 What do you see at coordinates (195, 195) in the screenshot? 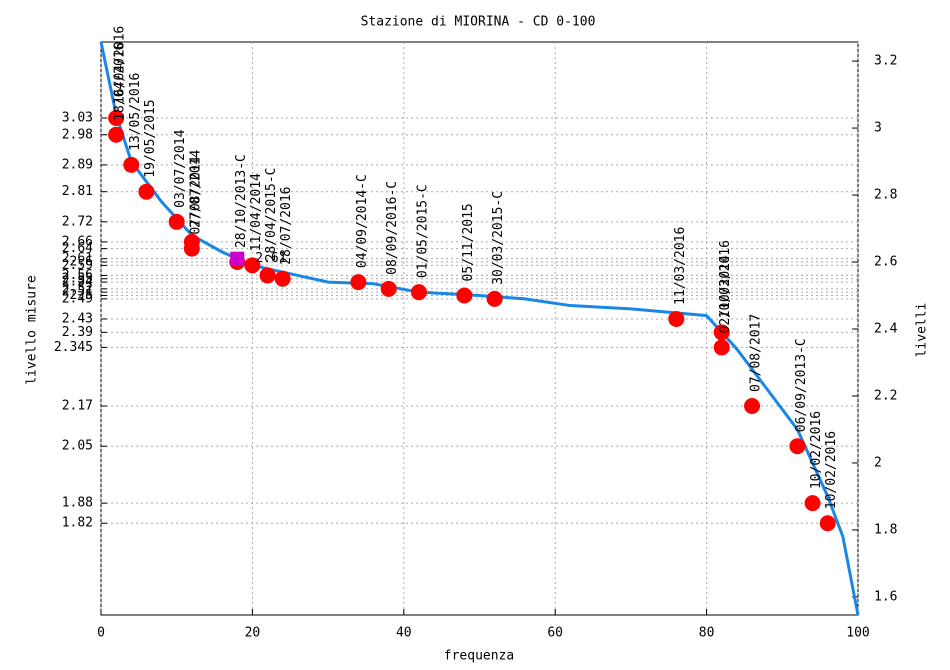
I see `point-label: 07/08/2014` at bounding box center [195, 195].